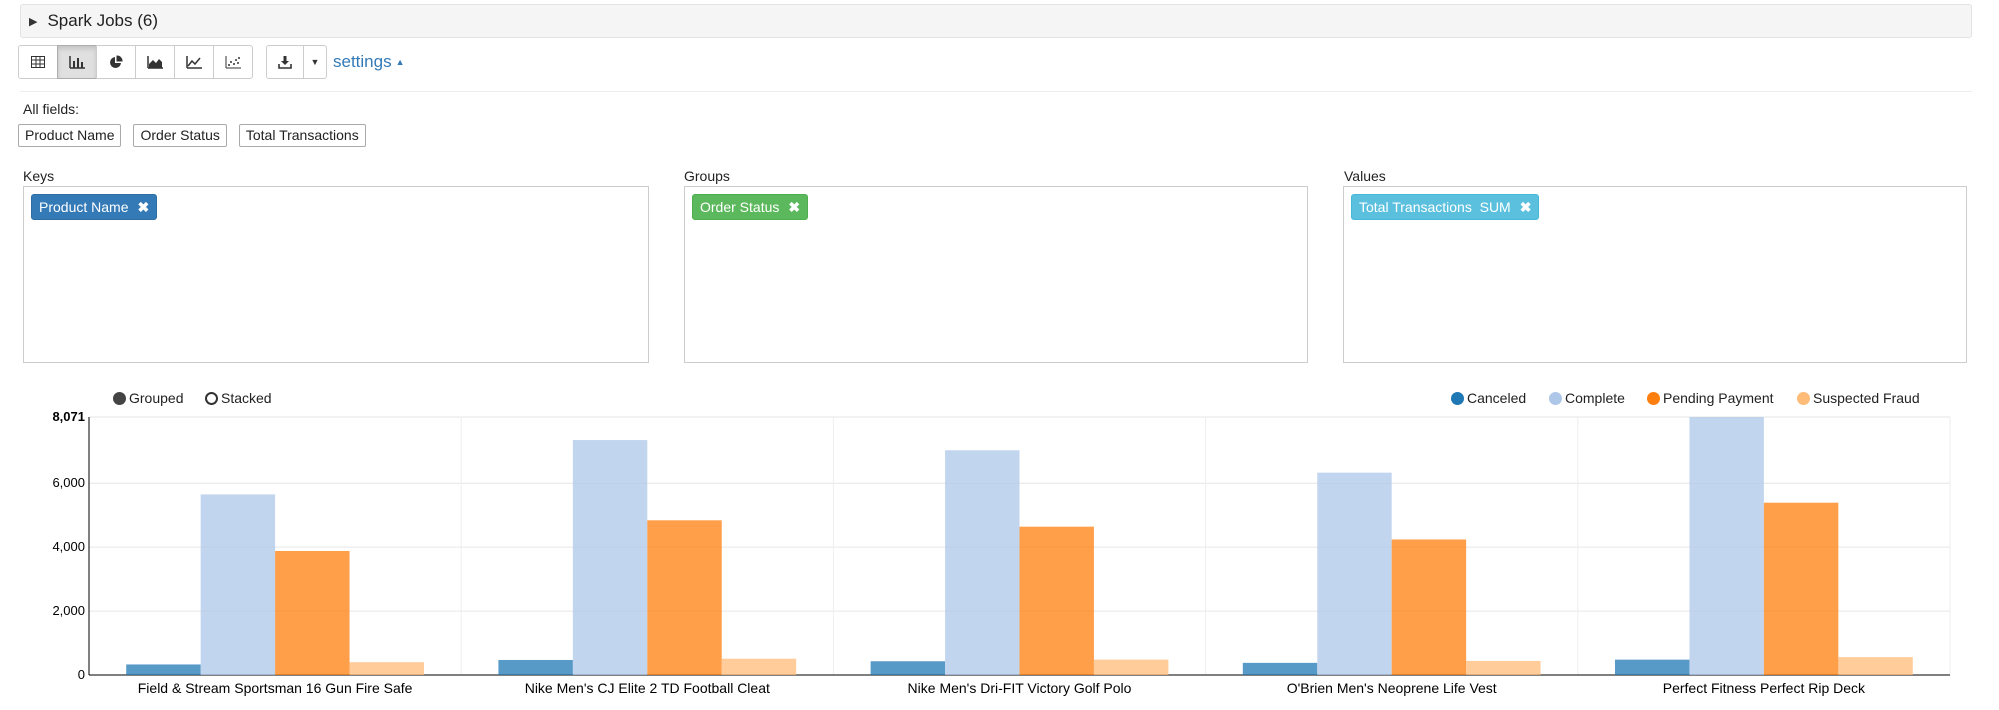 Image resolution: width=1999 pixels, height=710 pixels. Describe the element at coordinates (1655, 274) in the screenshot. I see `values-dropzone: Total Transactions SUM ✖` at that location.